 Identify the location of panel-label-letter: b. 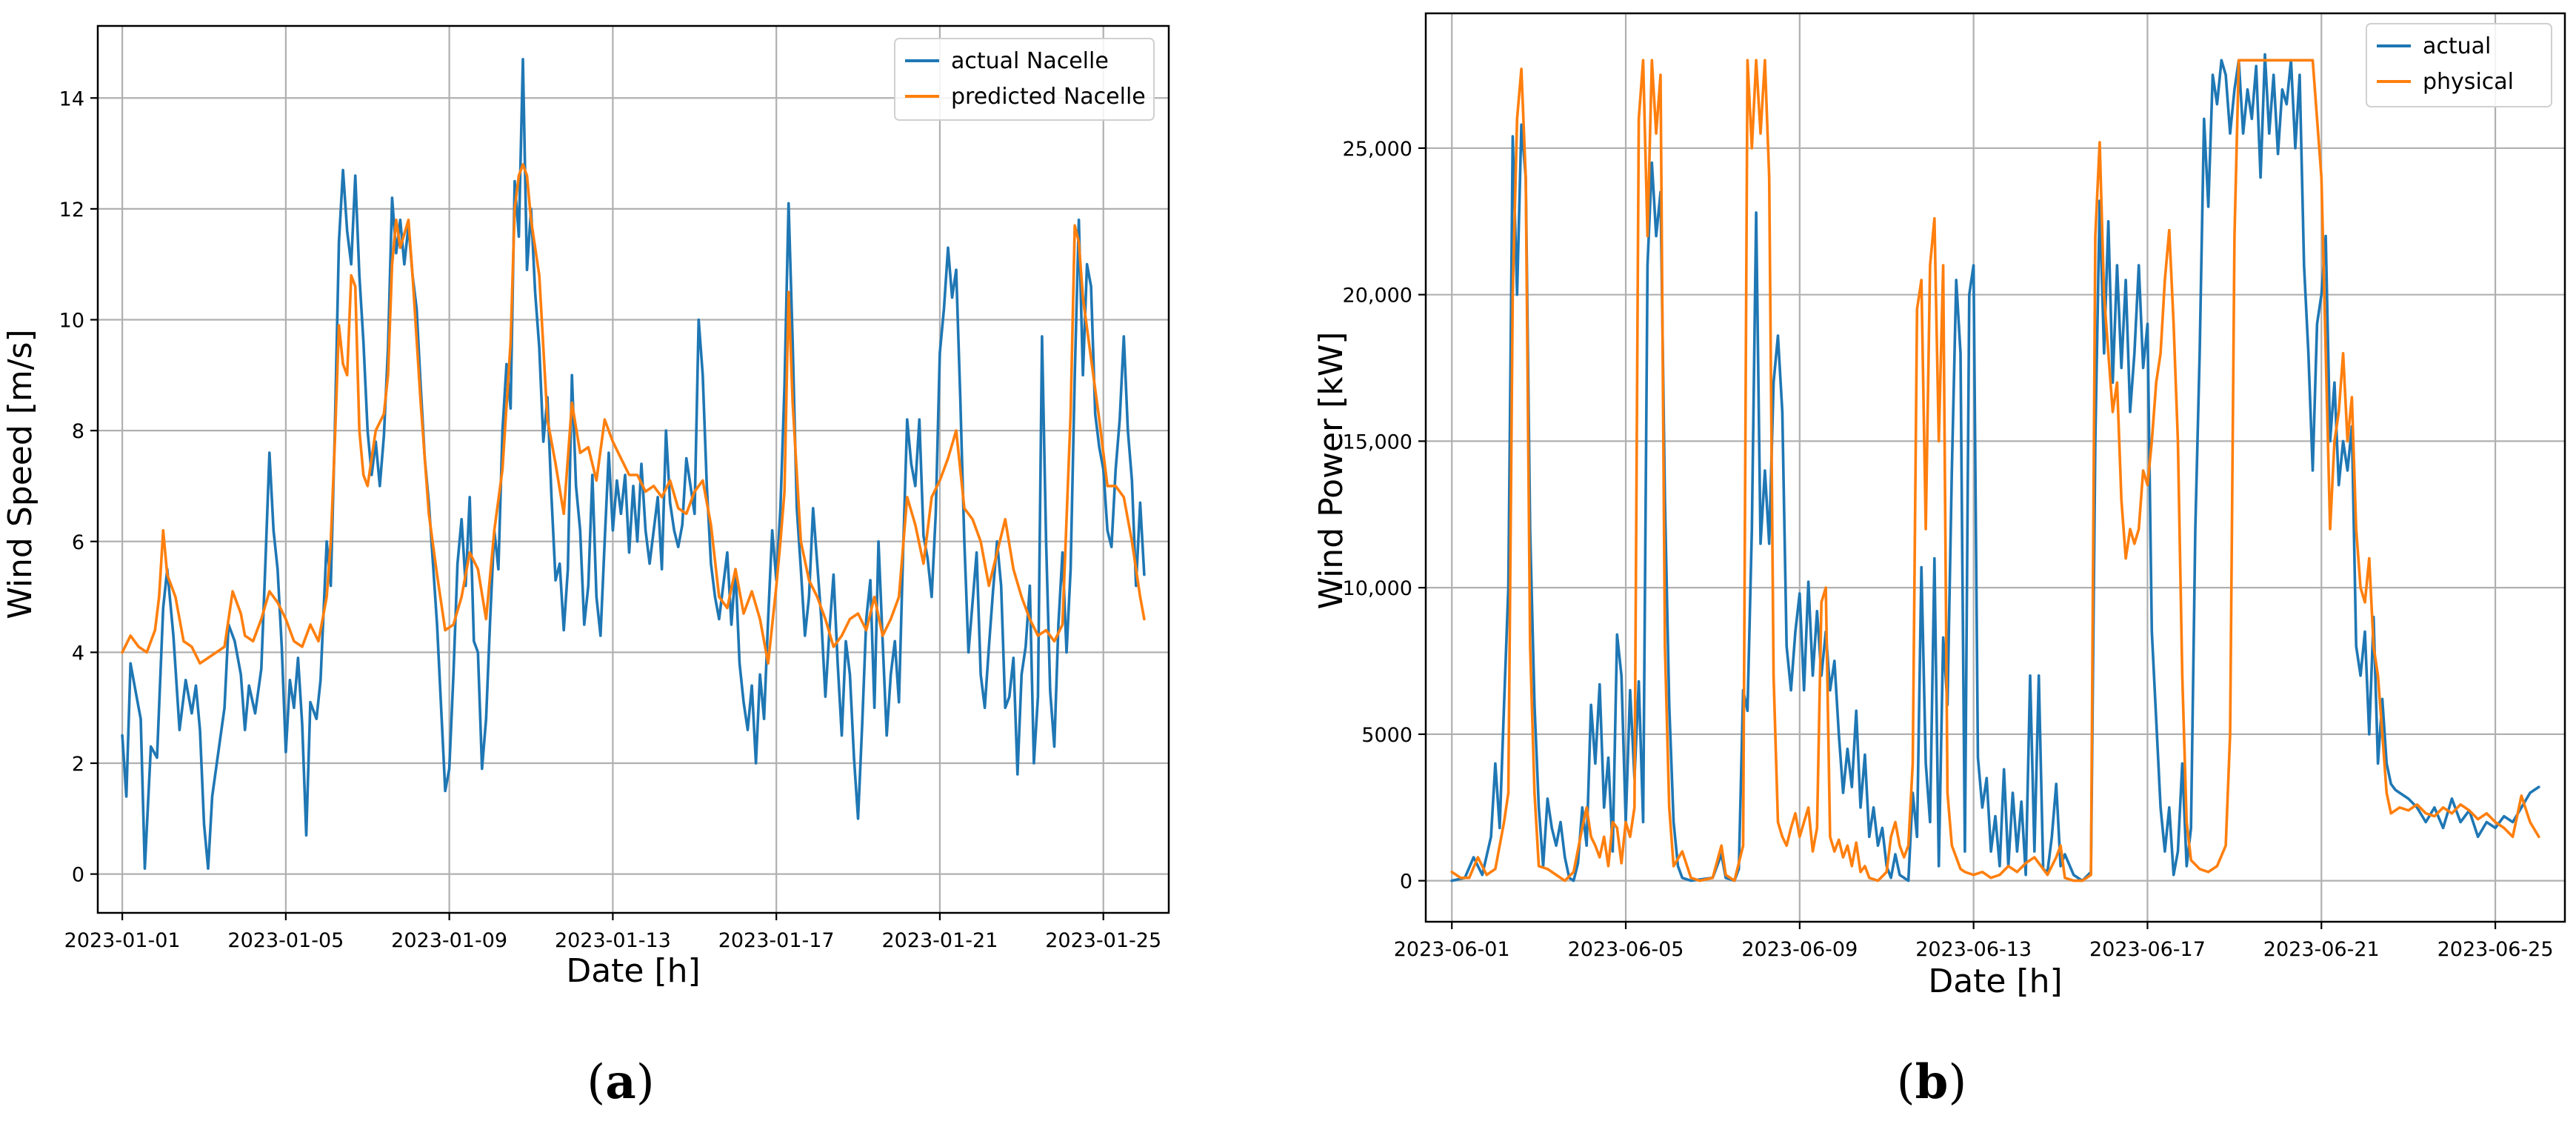
(1932, 1082).